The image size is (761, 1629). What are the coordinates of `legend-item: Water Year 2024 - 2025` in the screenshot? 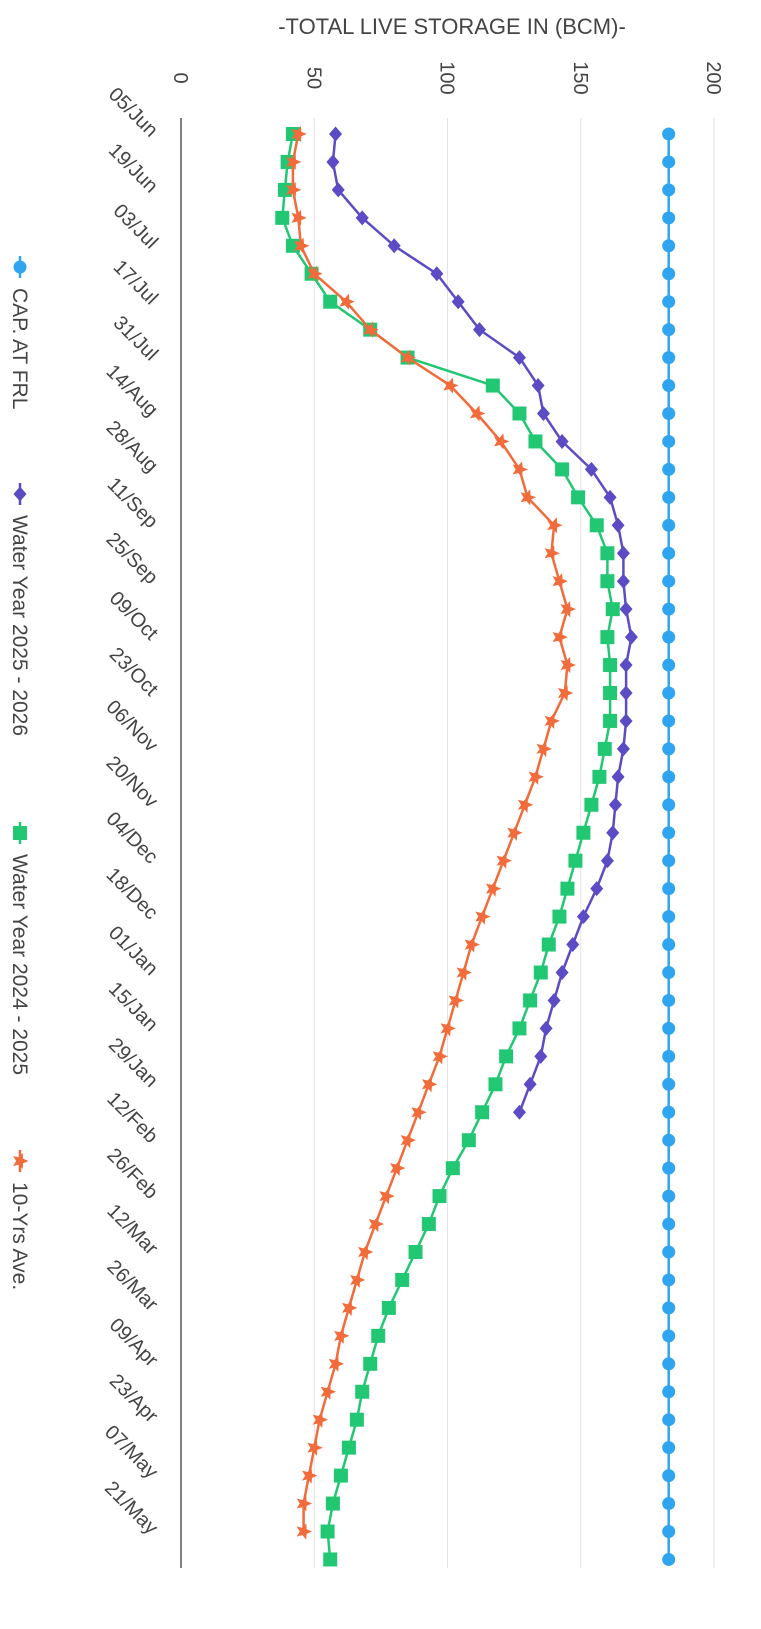 It's located at (19, 948).